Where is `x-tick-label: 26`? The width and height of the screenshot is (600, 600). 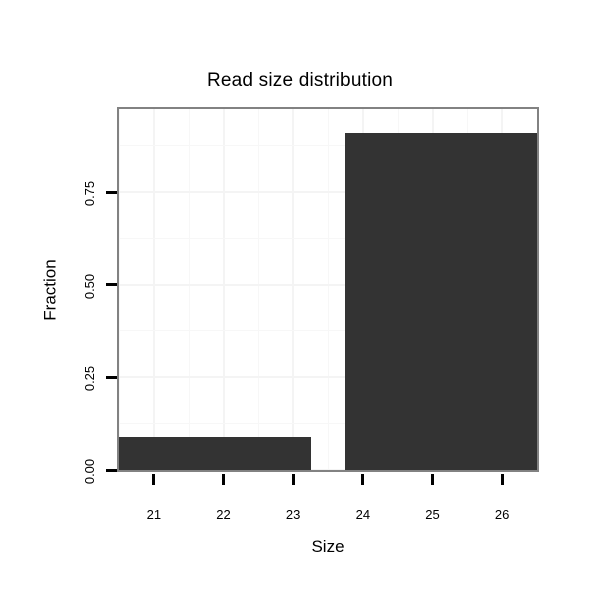 x-tick-label: 26 is located at coordinates (502, 514).